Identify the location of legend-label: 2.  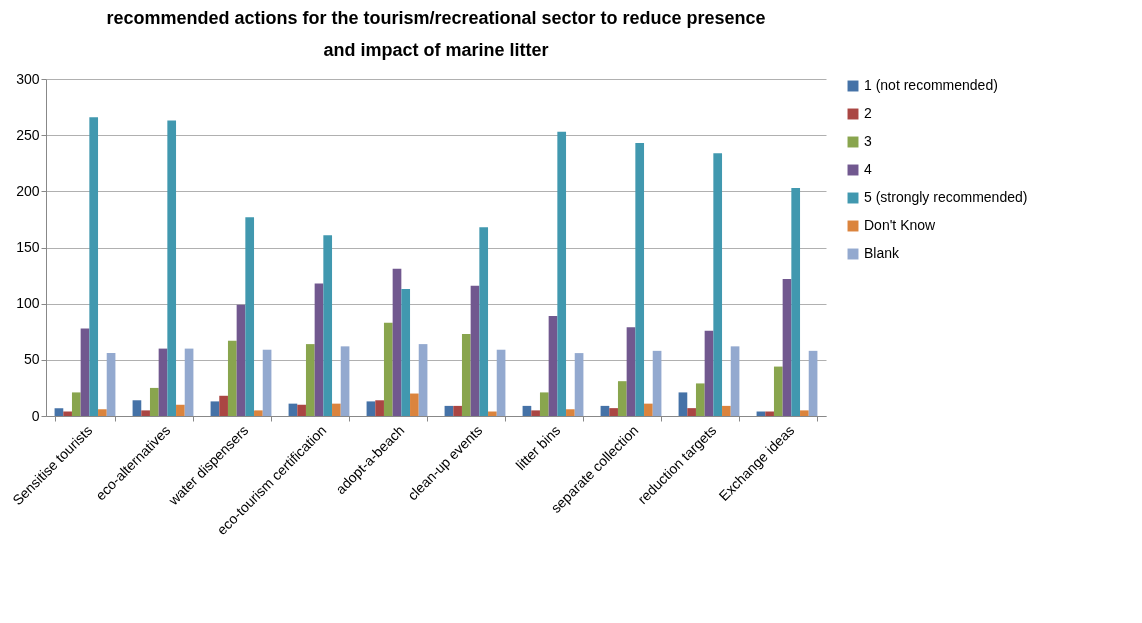
(868, 113).